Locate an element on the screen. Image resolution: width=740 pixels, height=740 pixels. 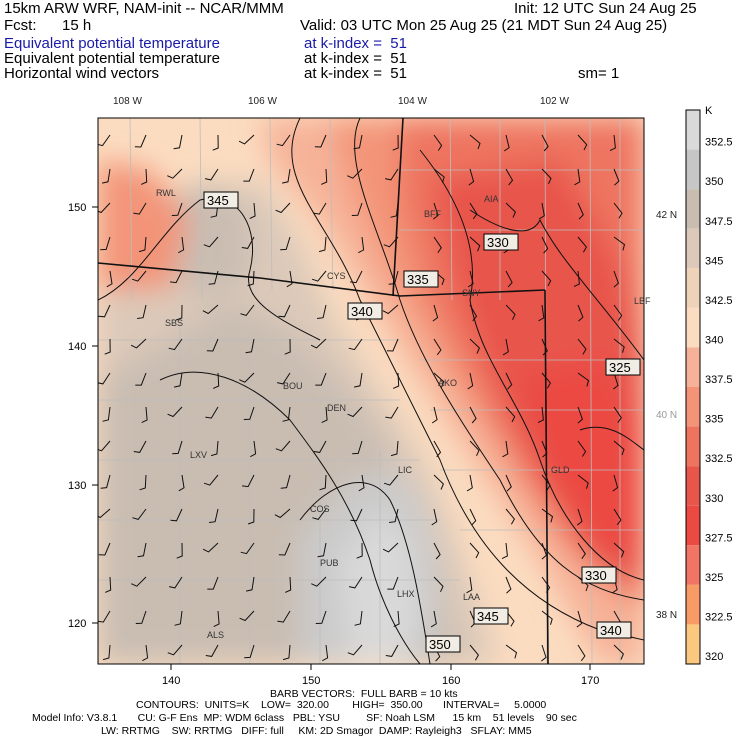
x-tick-150: 150 is located at coordinates (311, 681).